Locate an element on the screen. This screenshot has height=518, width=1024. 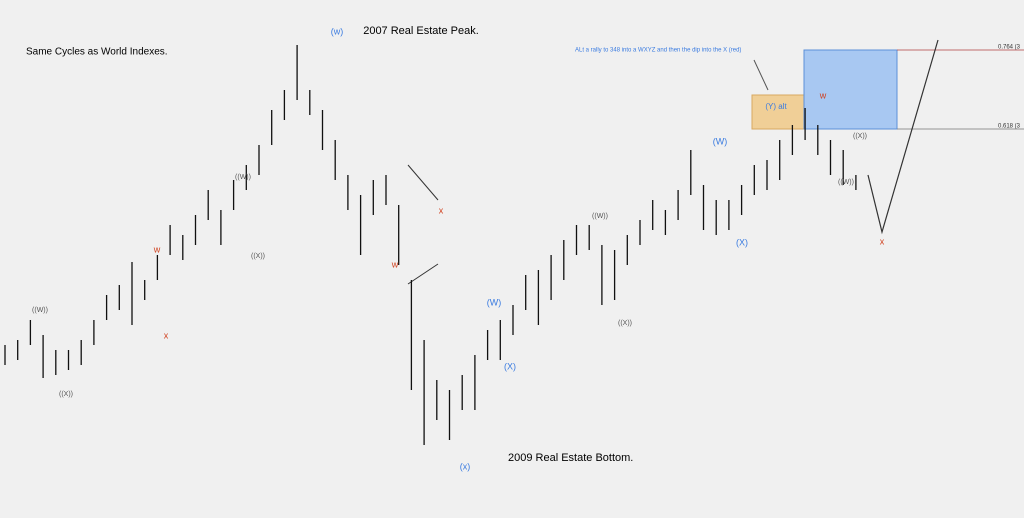
chart-subtitle: Same Cycles as World Indexes. is located at coordinates (97, 52).